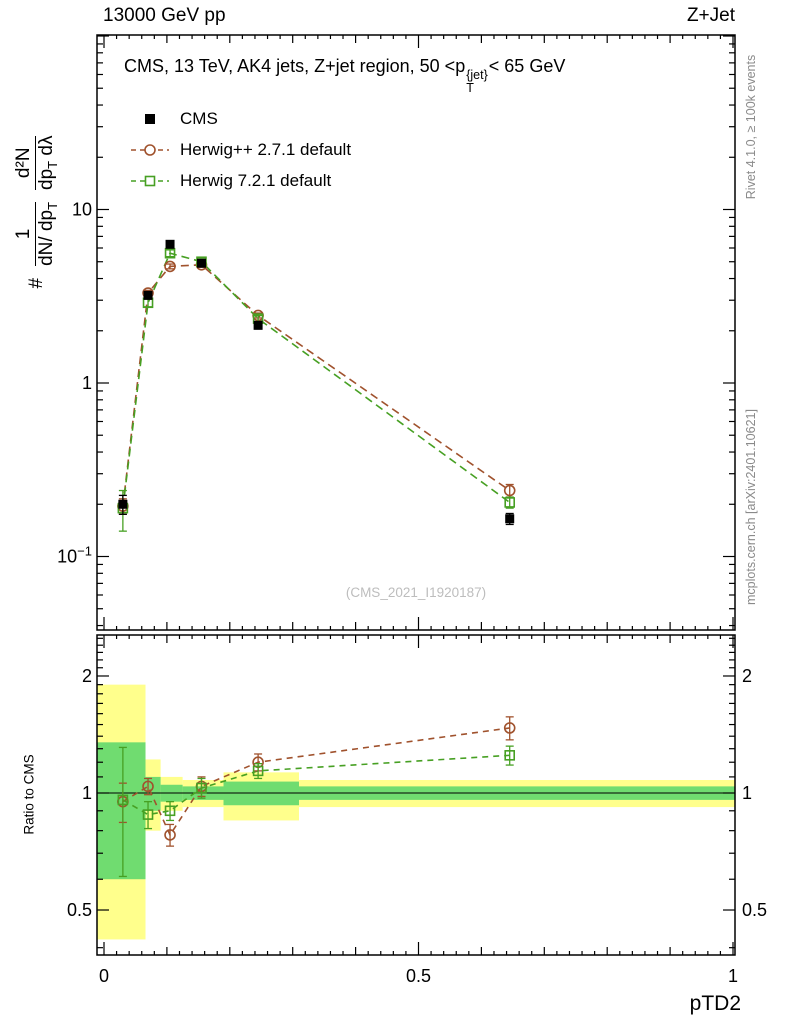  Describe the element at coordinates (47, 237) in the screenshot. I see `frac1-den-text: dN/ dp` at that location.